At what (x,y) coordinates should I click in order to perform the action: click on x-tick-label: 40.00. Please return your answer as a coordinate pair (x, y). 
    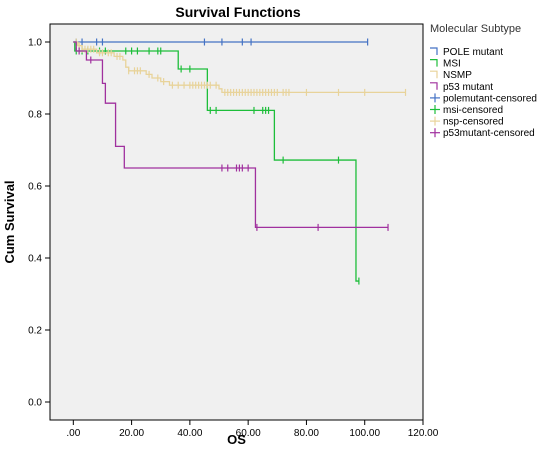
    Looking at the image, I should click on (189, 433).